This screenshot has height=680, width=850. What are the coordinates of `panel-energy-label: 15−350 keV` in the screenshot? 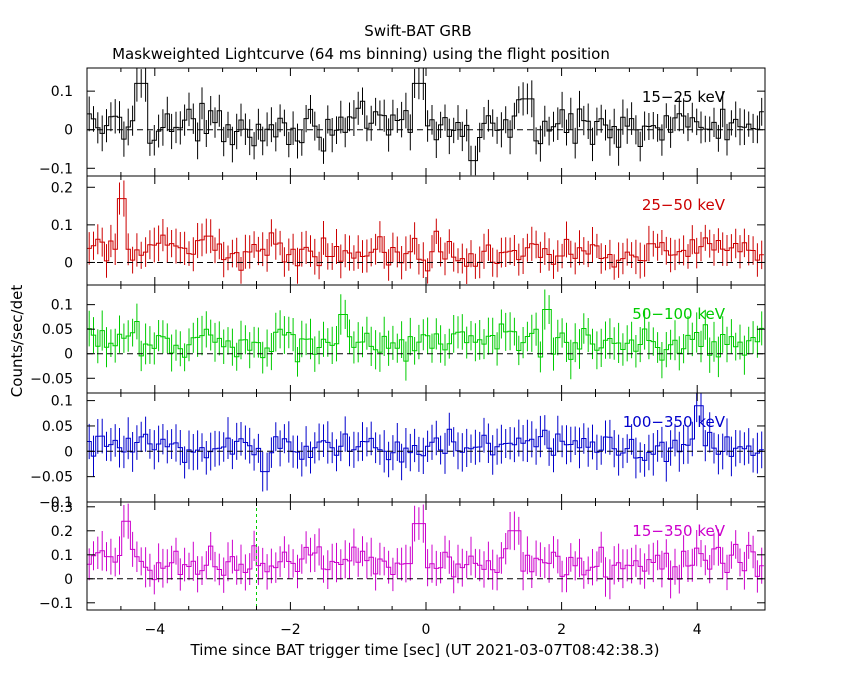 It's located at (678, 531).